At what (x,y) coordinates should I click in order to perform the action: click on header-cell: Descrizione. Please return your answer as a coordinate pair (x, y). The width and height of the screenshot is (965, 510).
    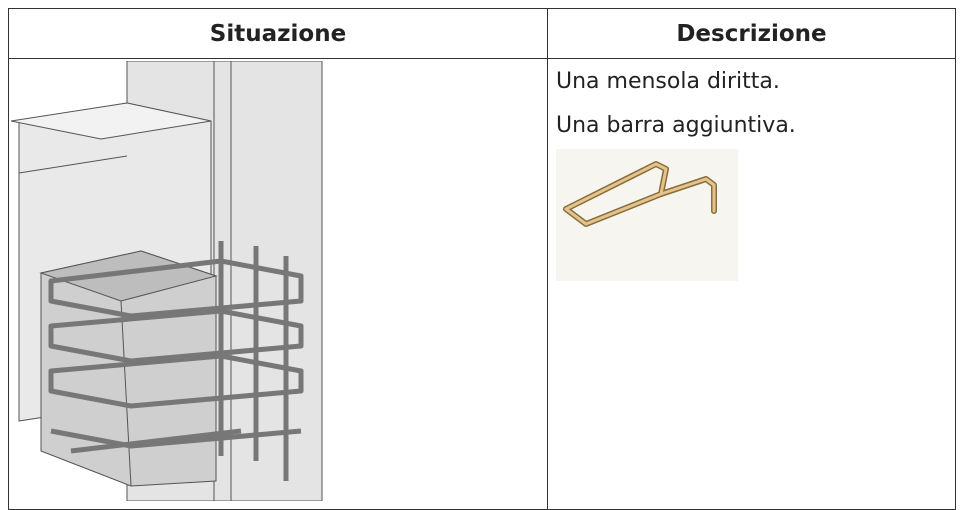
    Looking at the image, I should click on (751, 33).